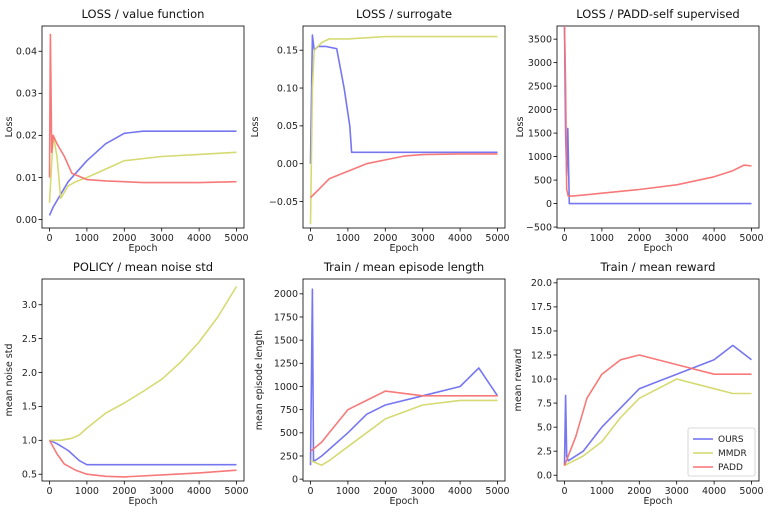 The width and height of the screenshot is (768, 513). Describe the element at coordinates (287, 51) in the screenshot. I see `y-tick-label: 0.15` at that location.